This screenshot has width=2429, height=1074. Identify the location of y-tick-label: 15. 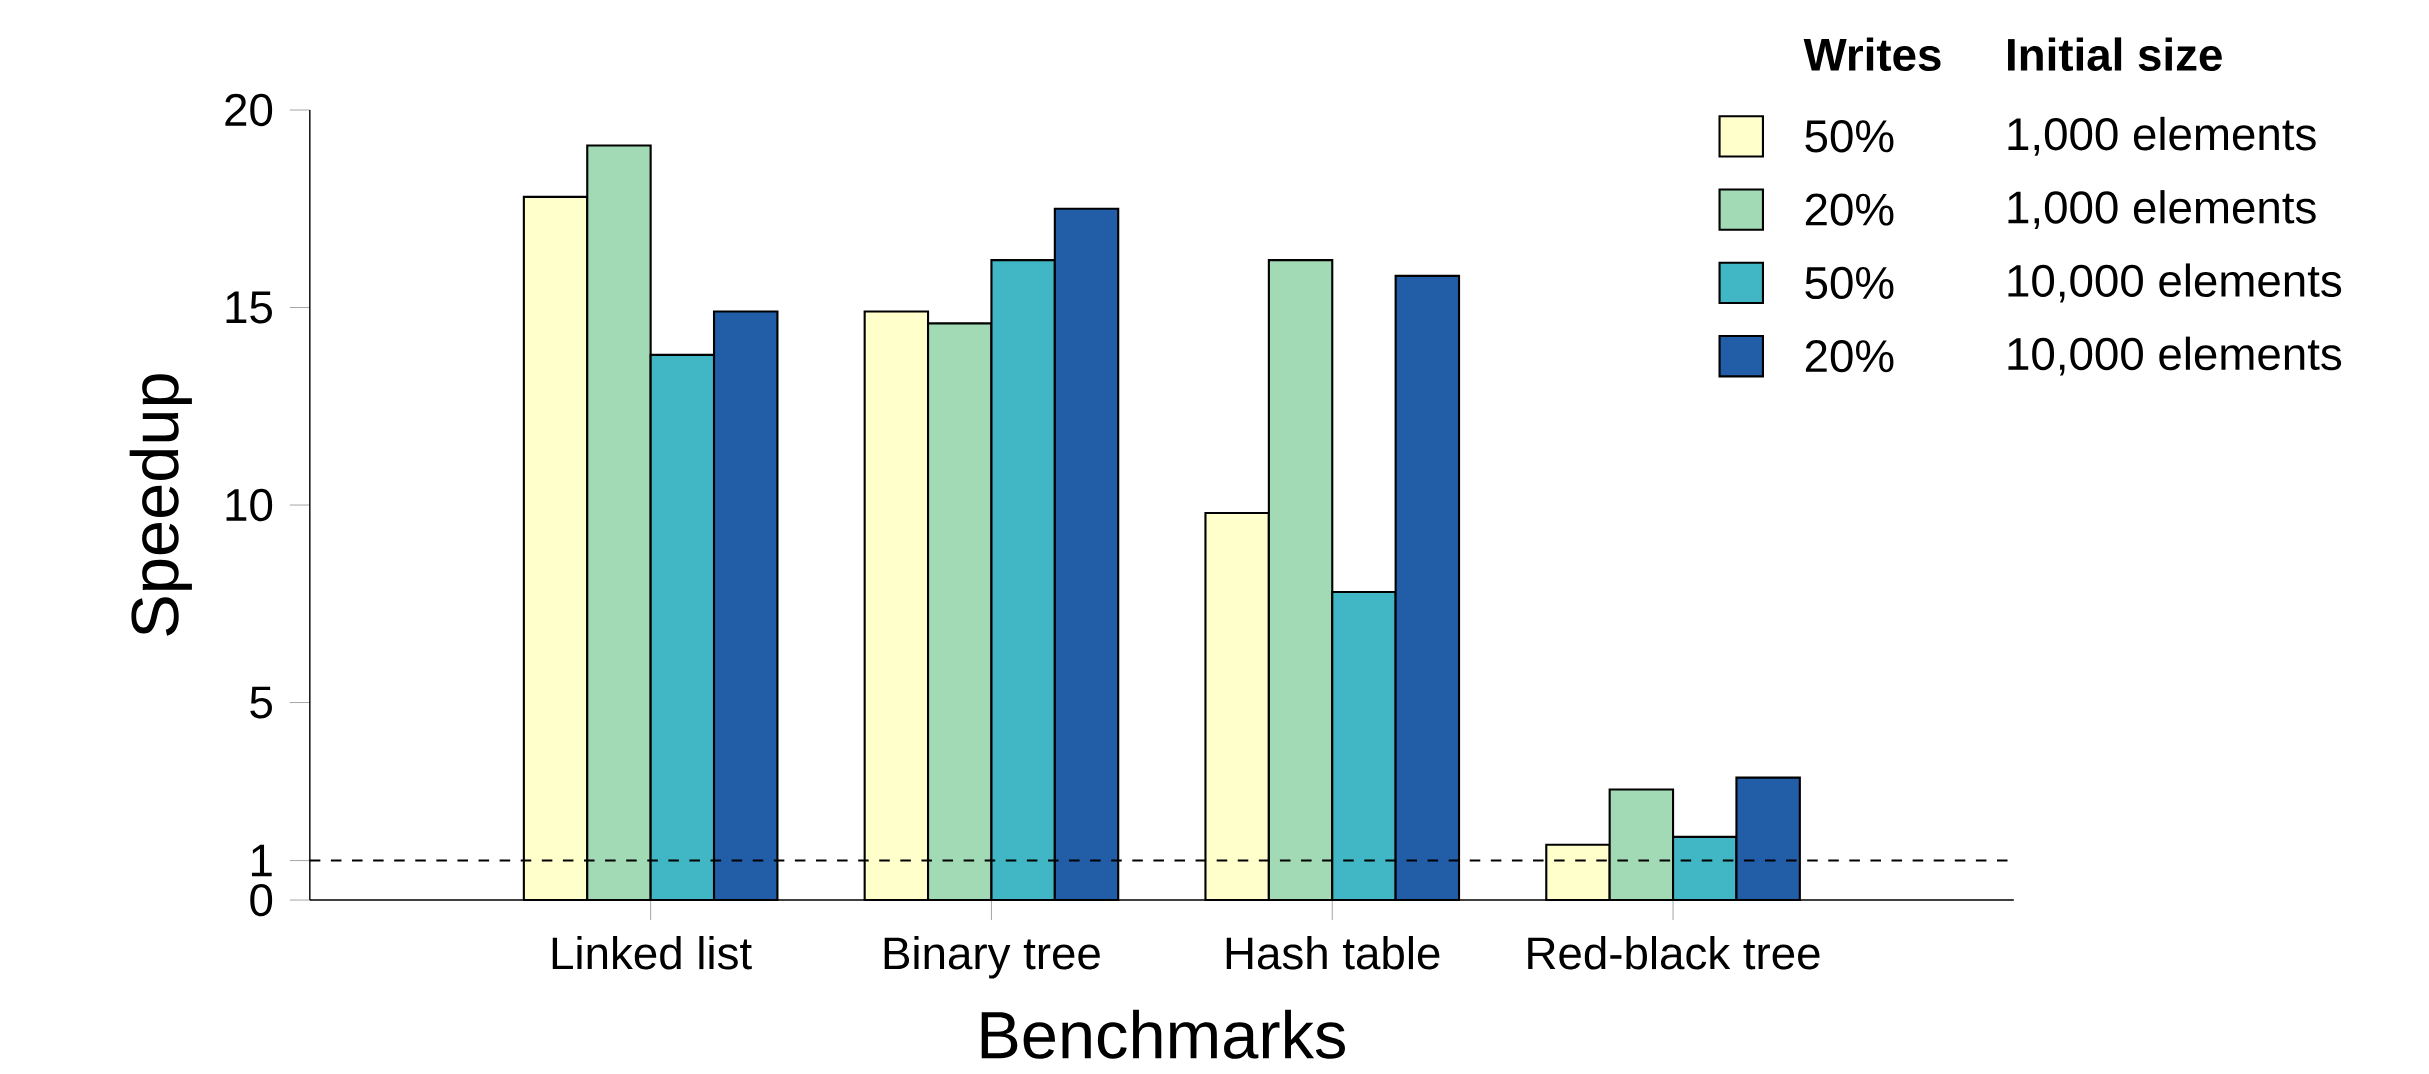
(249, 307).